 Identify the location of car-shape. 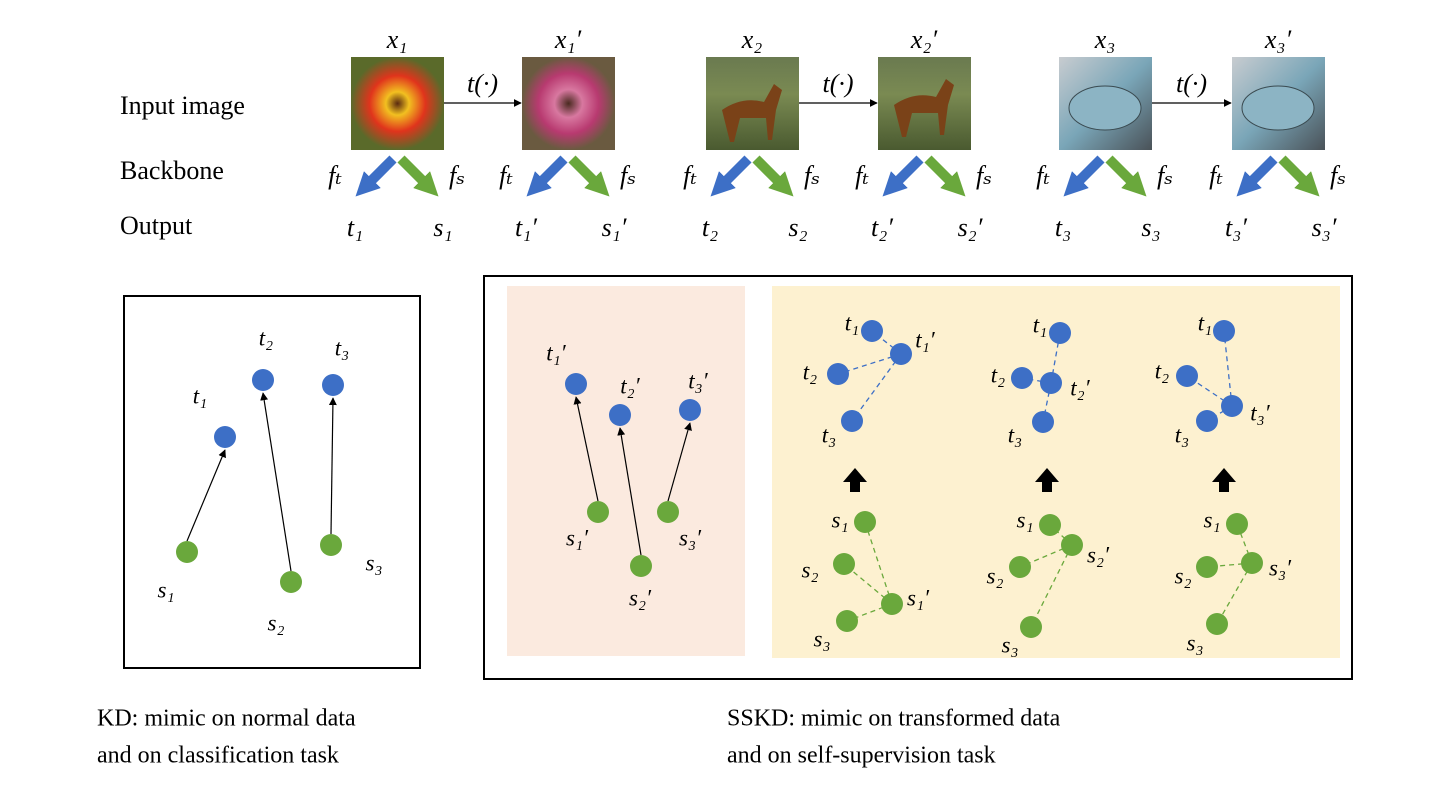
(1278, 108).